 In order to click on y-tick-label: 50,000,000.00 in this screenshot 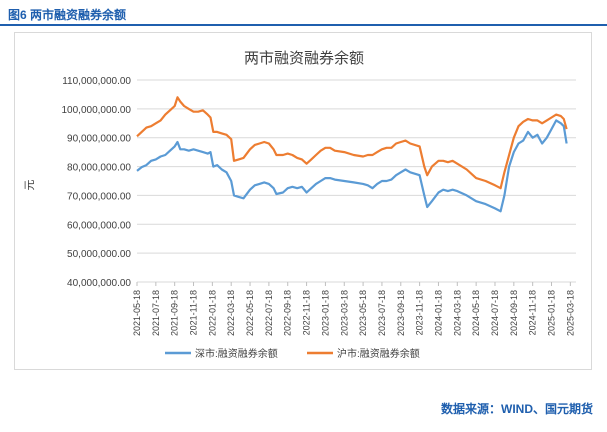, I will do `click(99, 254)`.